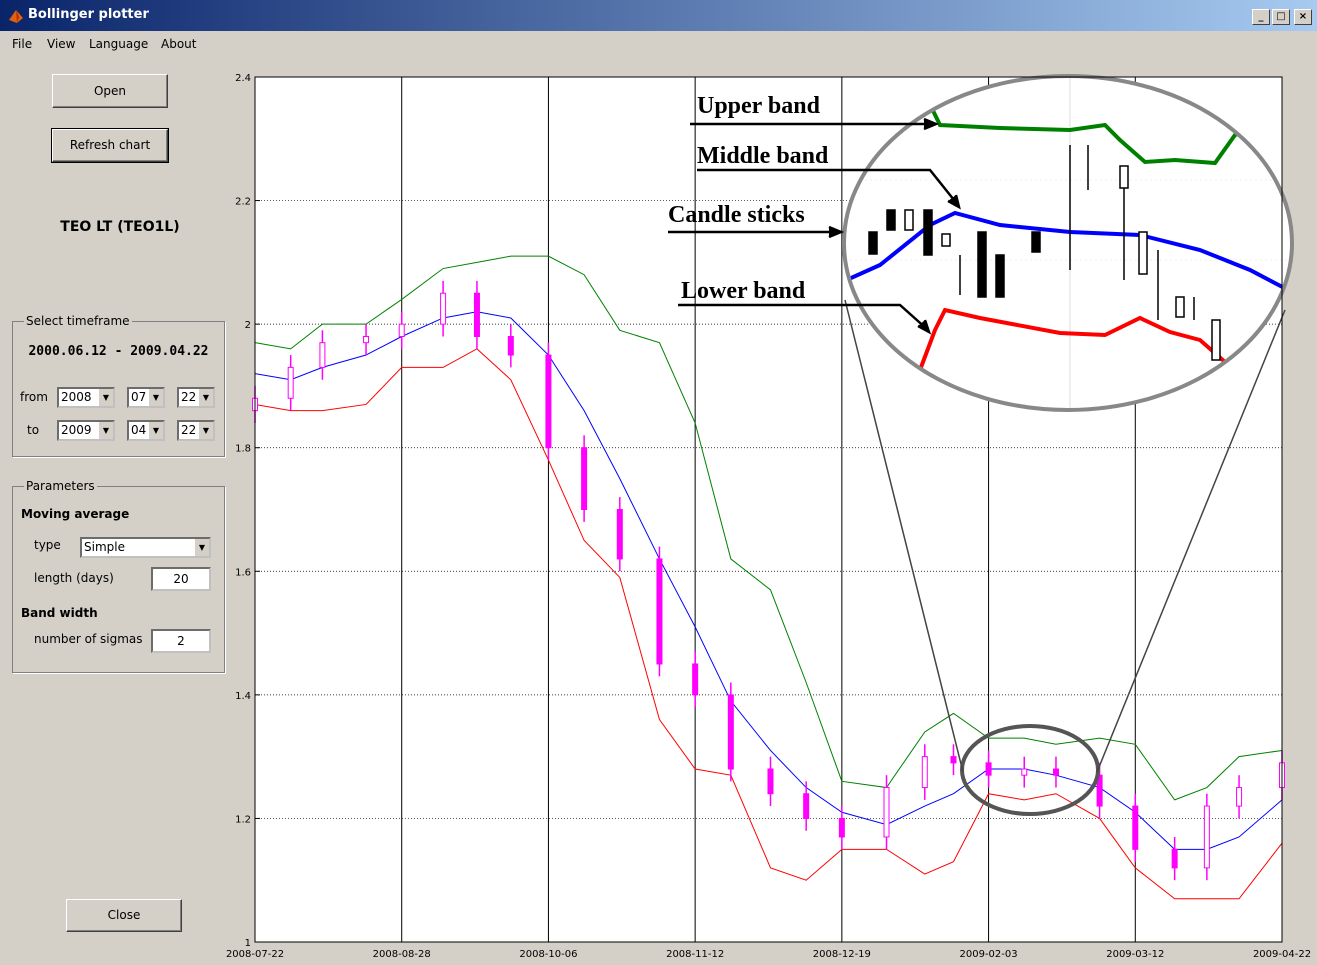  Describe the element at coordinates (139, 430) in the screenshot. I see `combo-value: 04` at that location.